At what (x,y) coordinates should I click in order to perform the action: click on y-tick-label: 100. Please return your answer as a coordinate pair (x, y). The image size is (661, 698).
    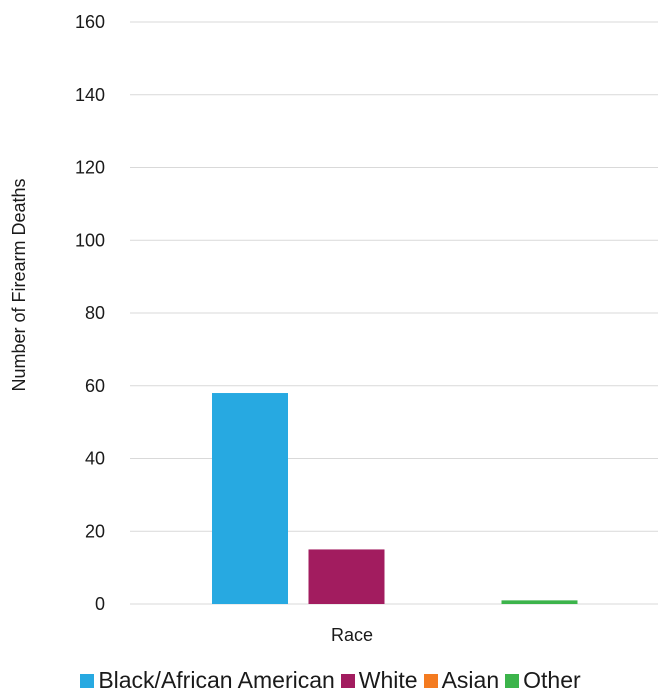
    Looking at the image, I should click on (90, 240).